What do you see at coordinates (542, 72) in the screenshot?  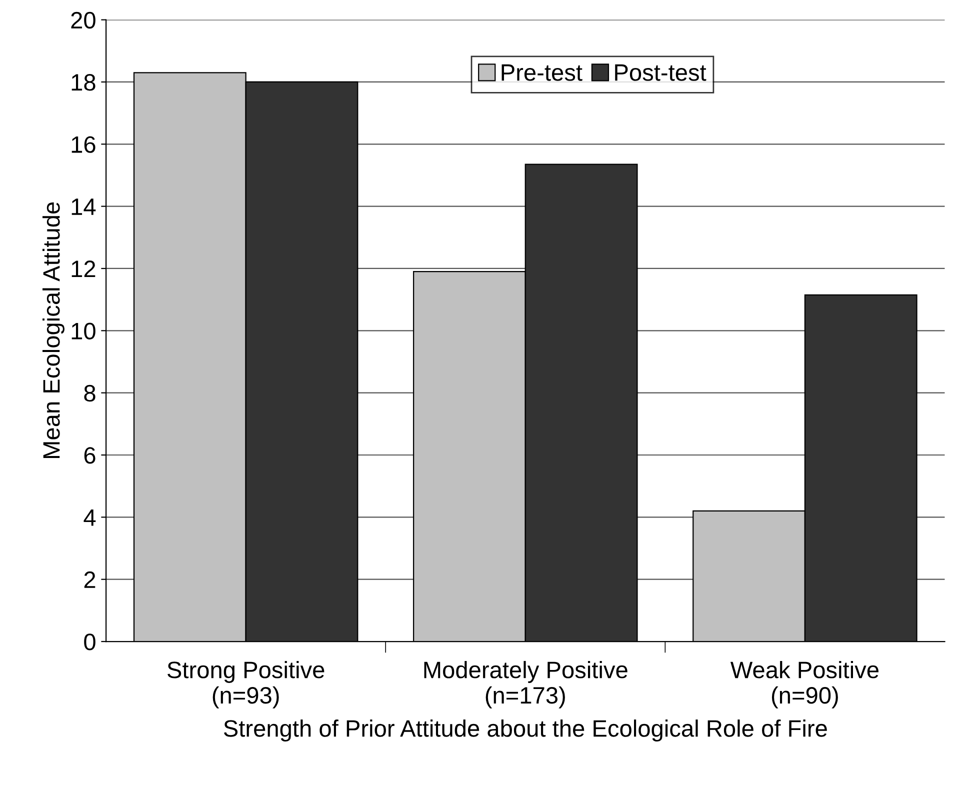 I see `legend-label: Pre-test` at bounding box center [542, 72].